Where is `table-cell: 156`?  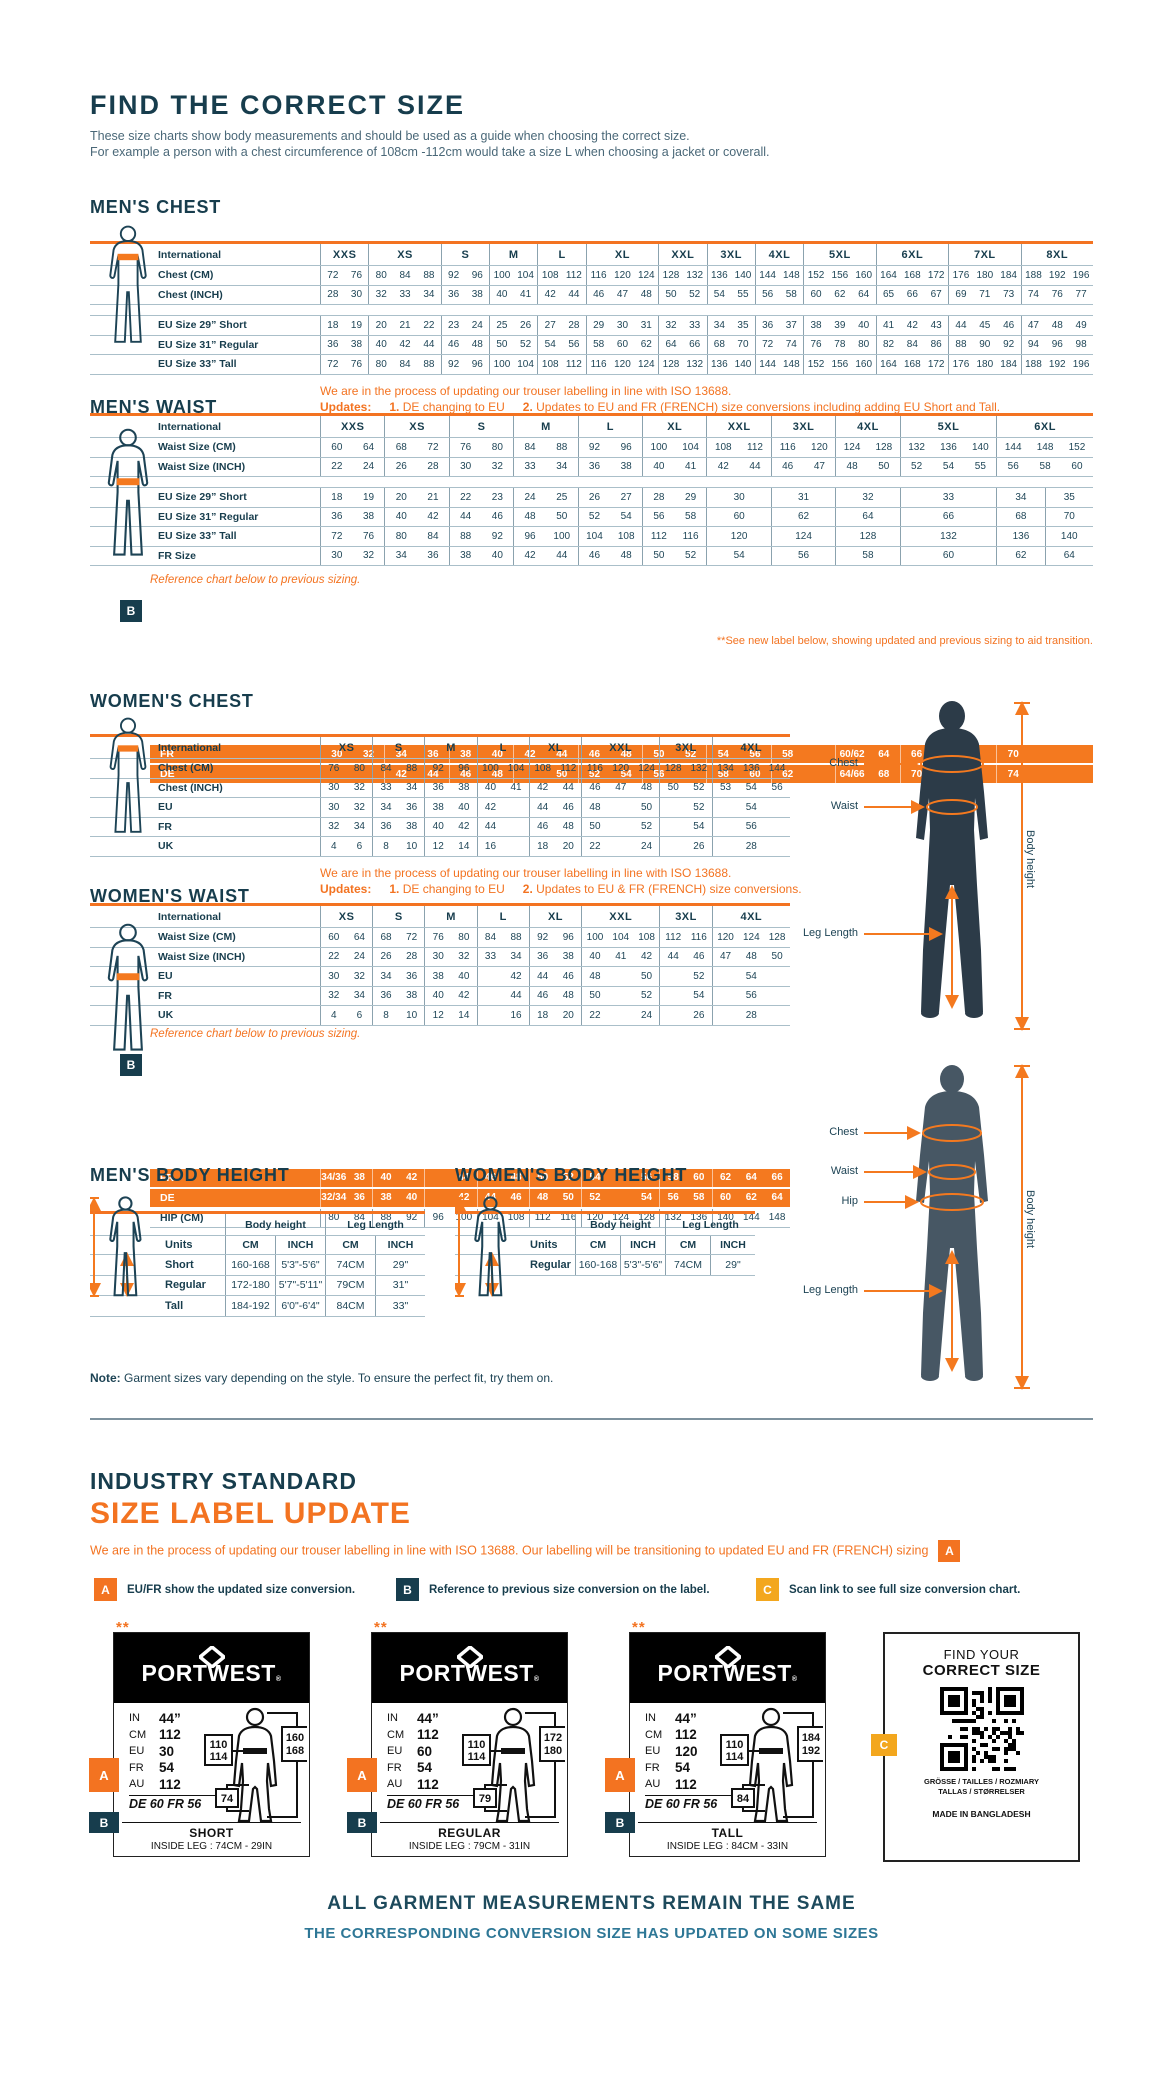 table-cell: 156 is located at coordinates (840, 364).